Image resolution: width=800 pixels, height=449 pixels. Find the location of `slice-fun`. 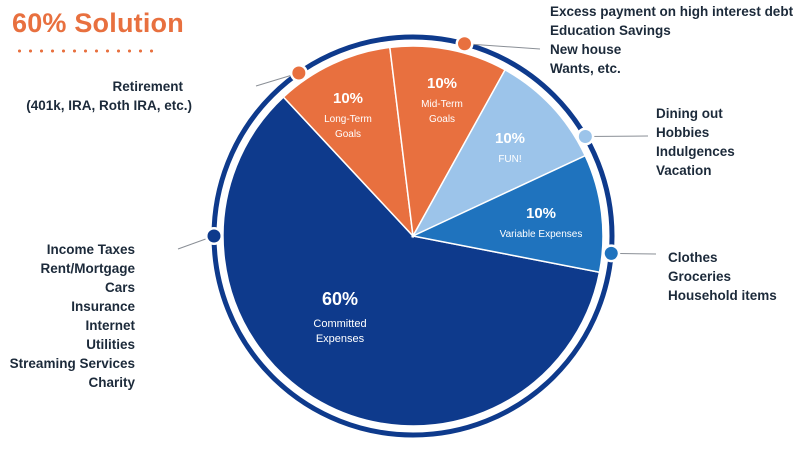

slice-fun is located at coordinates (499, 153).